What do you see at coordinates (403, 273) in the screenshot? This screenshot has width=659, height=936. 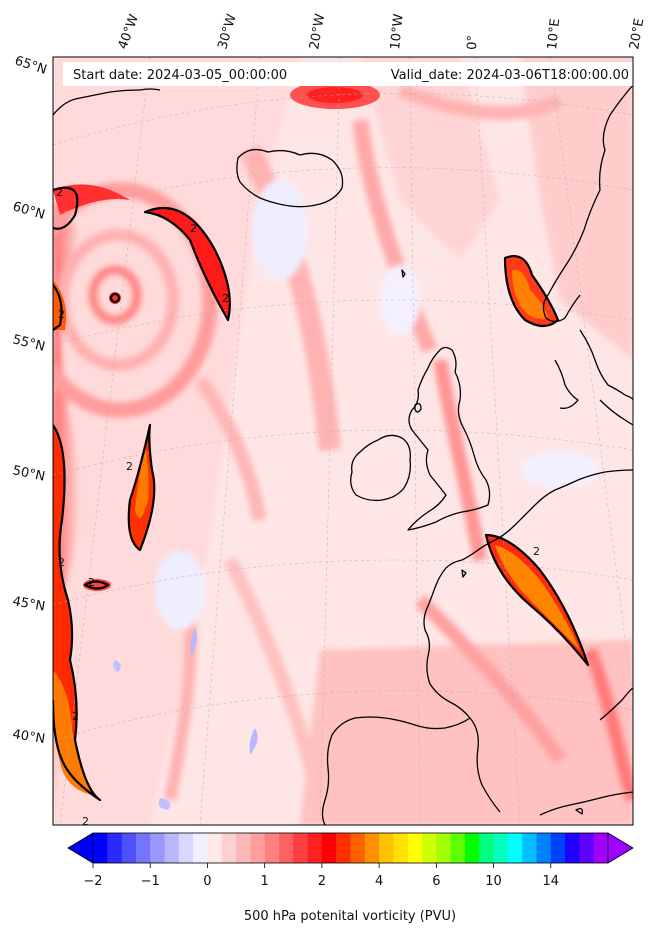 I see `faroe-islands` at bounding box center [403, 273].